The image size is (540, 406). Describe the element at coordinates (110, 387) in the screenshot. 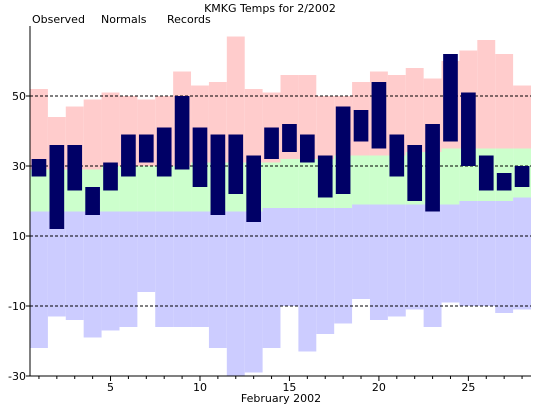

I see `x-tick-label: 5` at that location.